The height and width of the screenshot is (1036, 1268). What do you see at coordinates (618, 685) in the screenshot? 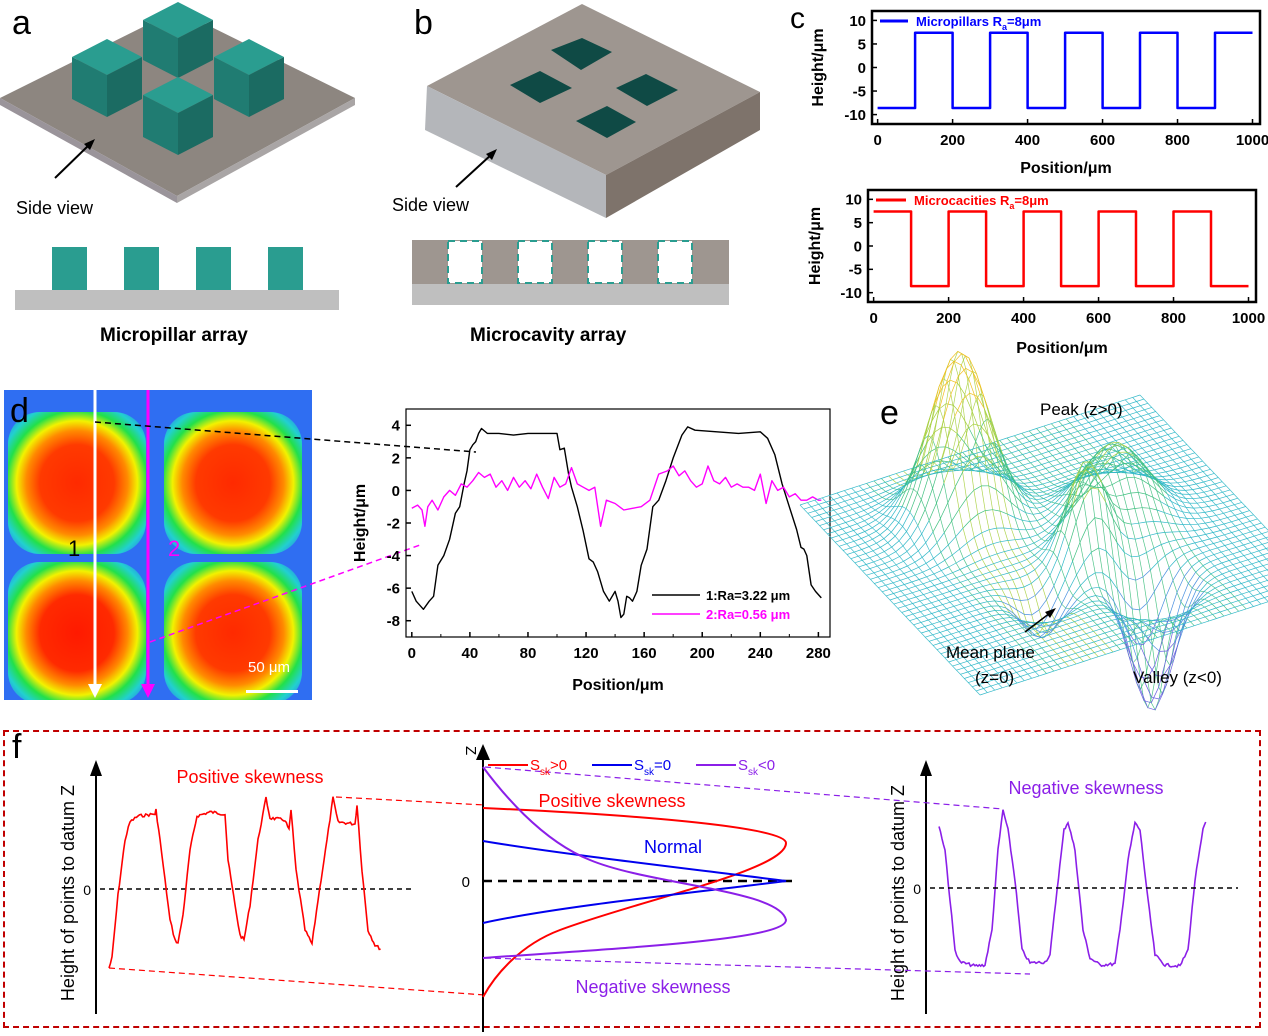
I see `x-axis-title: Position/μm` at bounding box center [618, 685].